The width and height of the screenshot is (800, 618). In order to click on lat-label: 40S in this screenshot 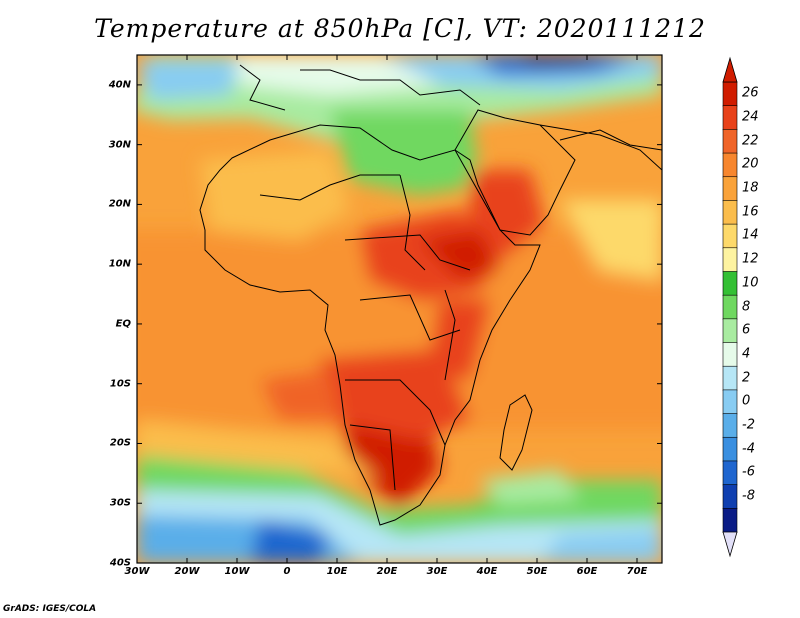, I will do `click(120, 563)`.